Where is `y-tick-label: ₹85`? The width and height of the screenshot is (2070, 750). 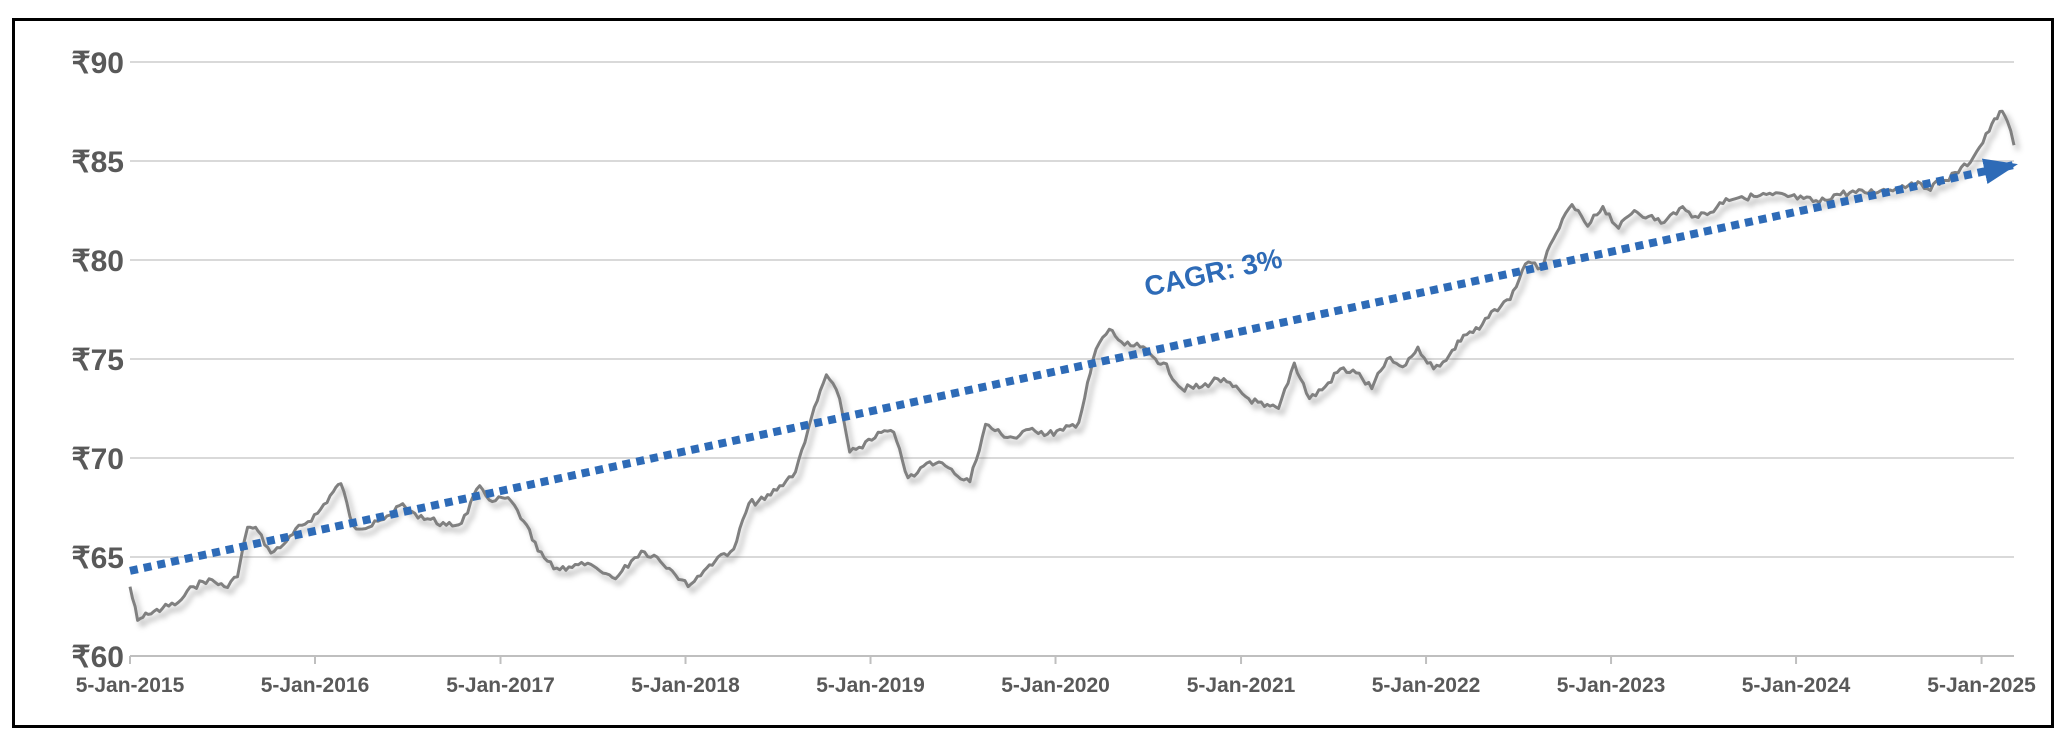
y-tick-label: ₹85 is located at coordinates (98, 162).